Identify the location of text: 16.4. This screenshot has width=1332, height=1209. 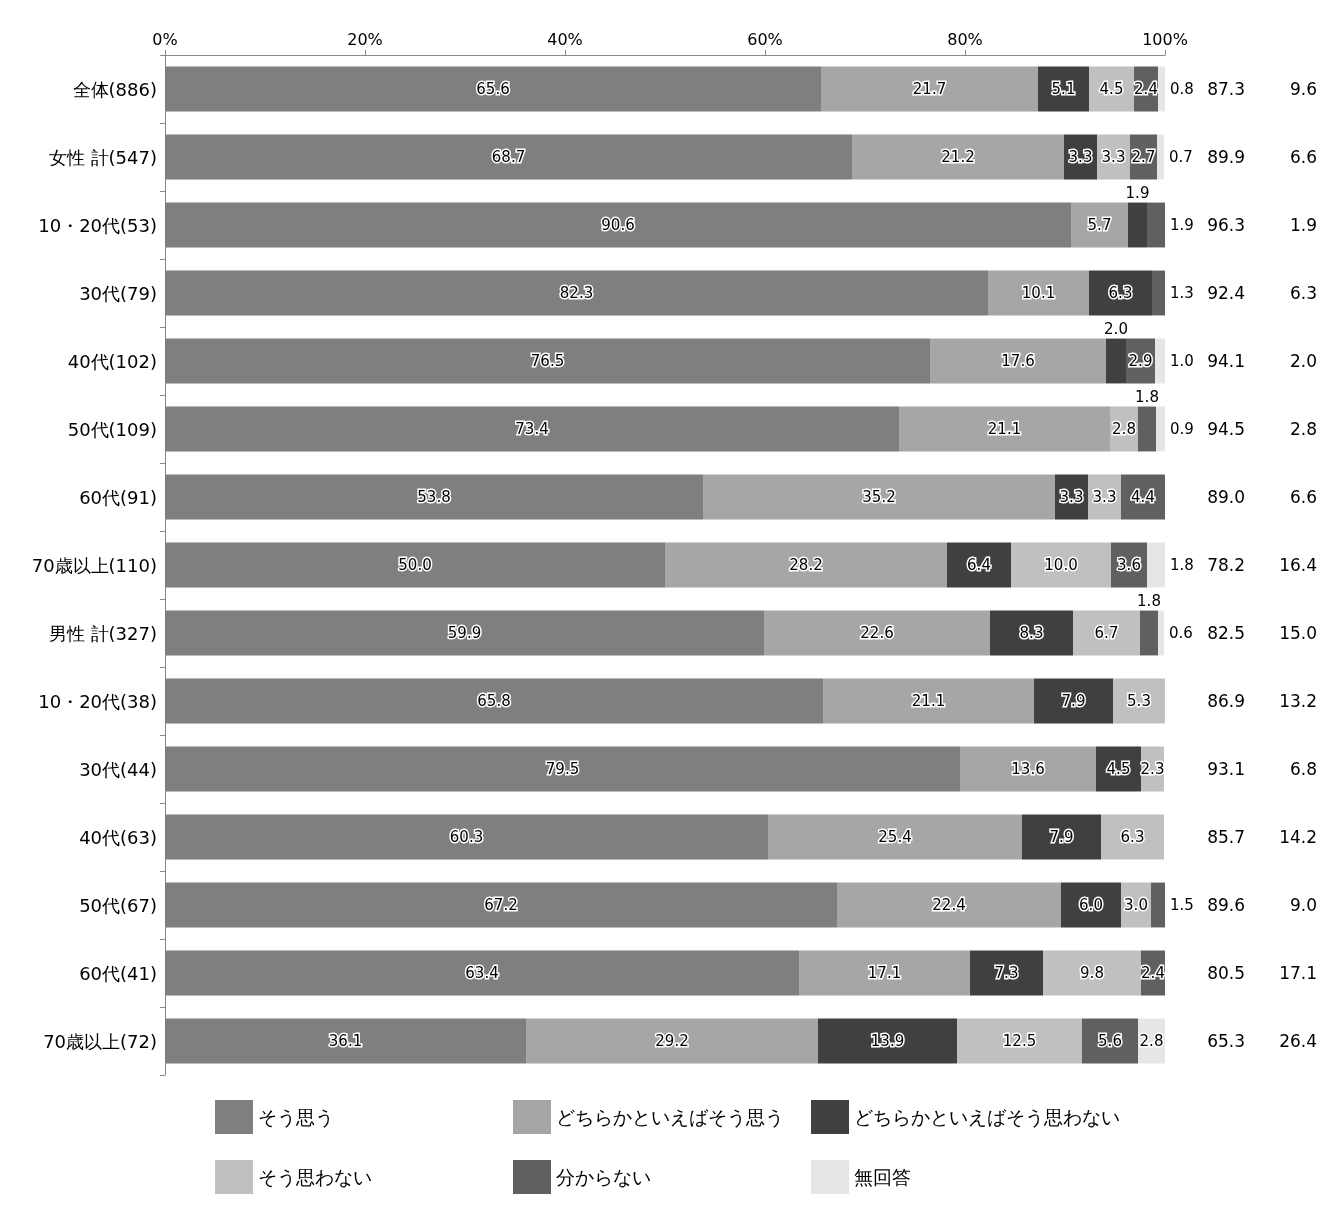
(1298, 565).